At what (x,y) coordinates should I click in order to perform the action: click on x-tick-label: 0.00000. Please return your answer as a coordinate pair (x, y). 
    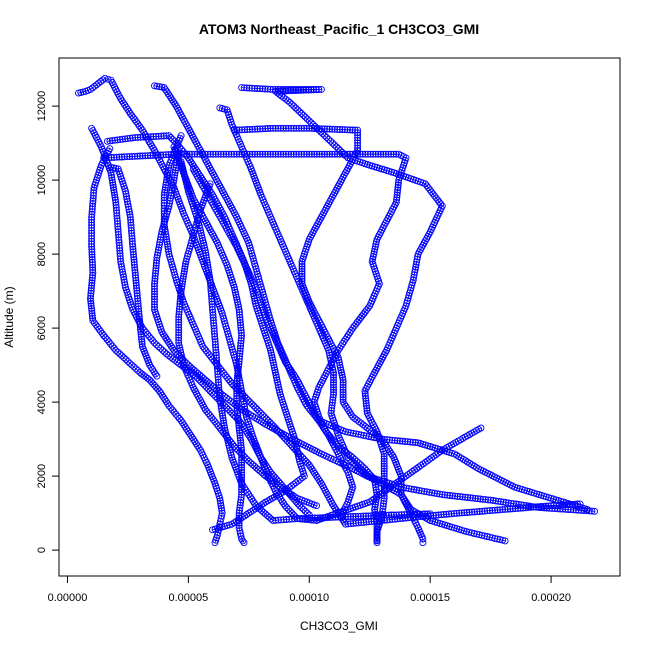
    Looking at the image, I should click on (68, 598).